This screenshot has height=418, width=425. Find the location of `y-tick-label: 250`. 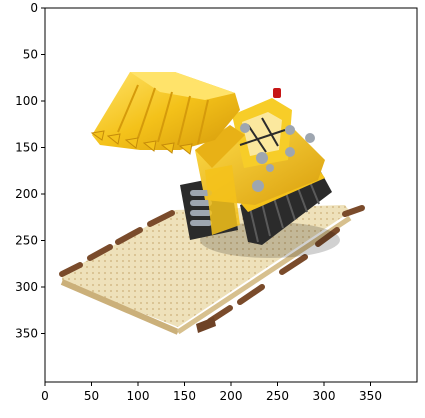

y-tick-label: 250 is located at coordinates (26, 241).